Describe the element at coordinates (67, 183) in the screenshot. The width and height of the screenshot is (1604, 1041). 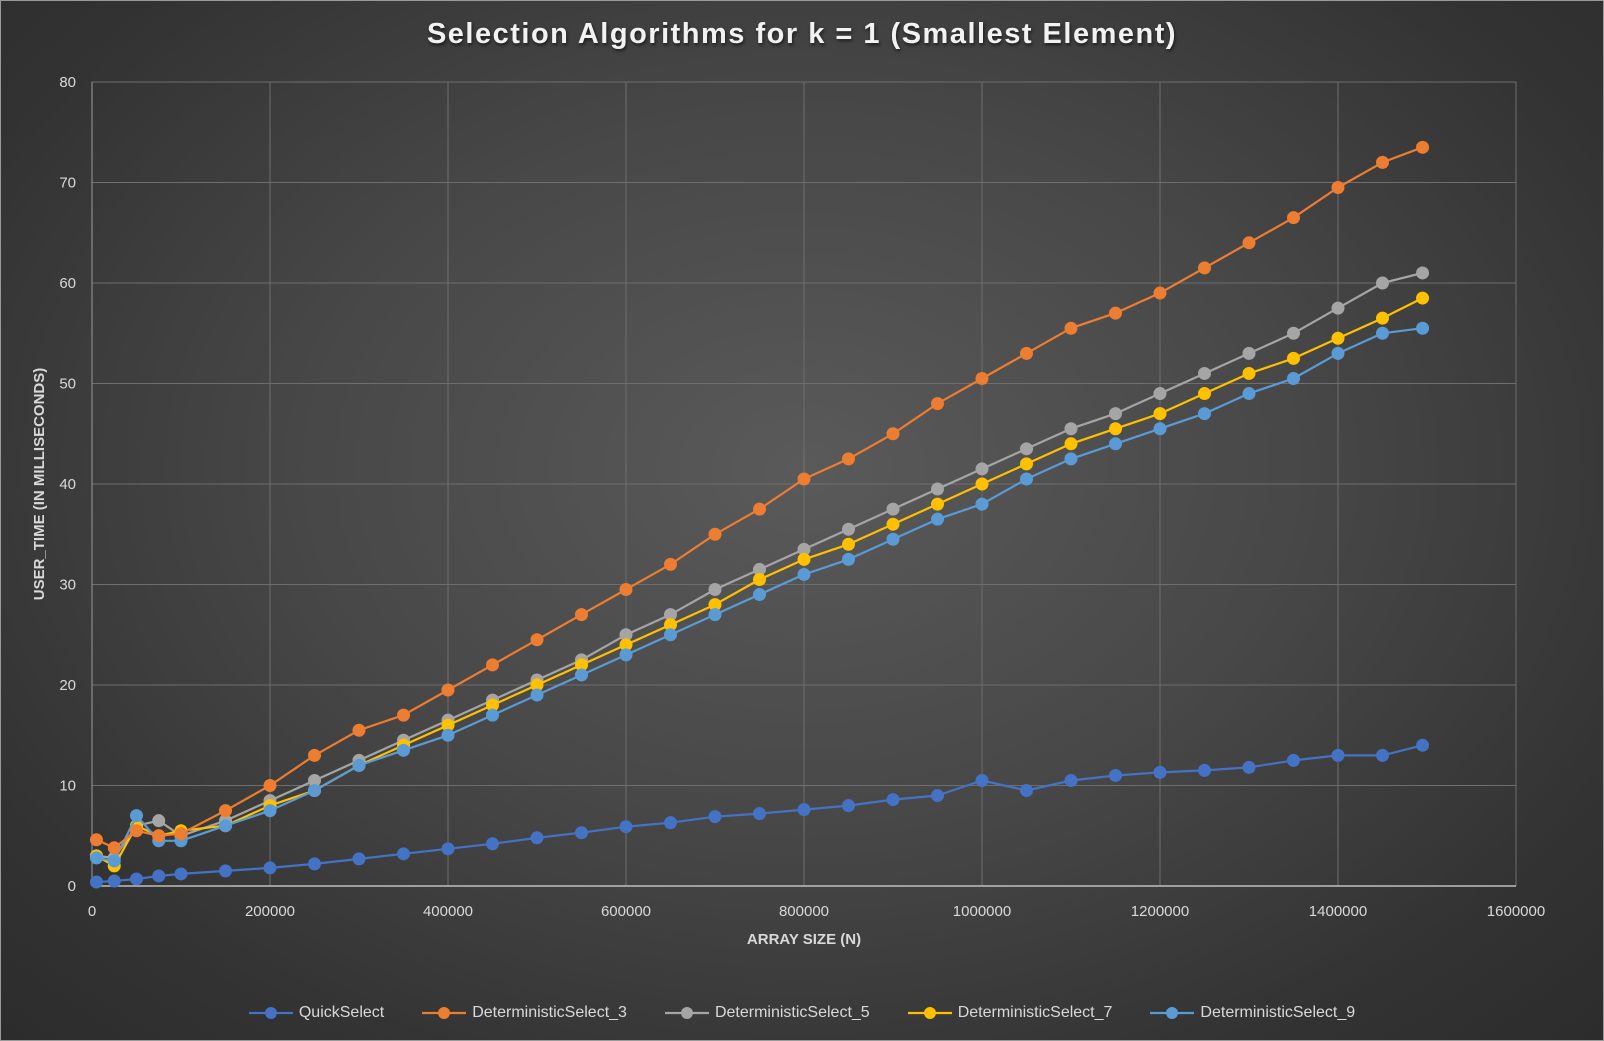
I see `y-tick-label: 70` at that location.